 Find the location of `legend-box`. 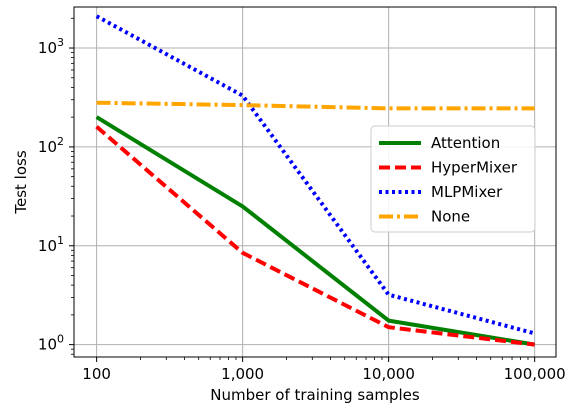

legend-box is located at coordinates (453, 179).